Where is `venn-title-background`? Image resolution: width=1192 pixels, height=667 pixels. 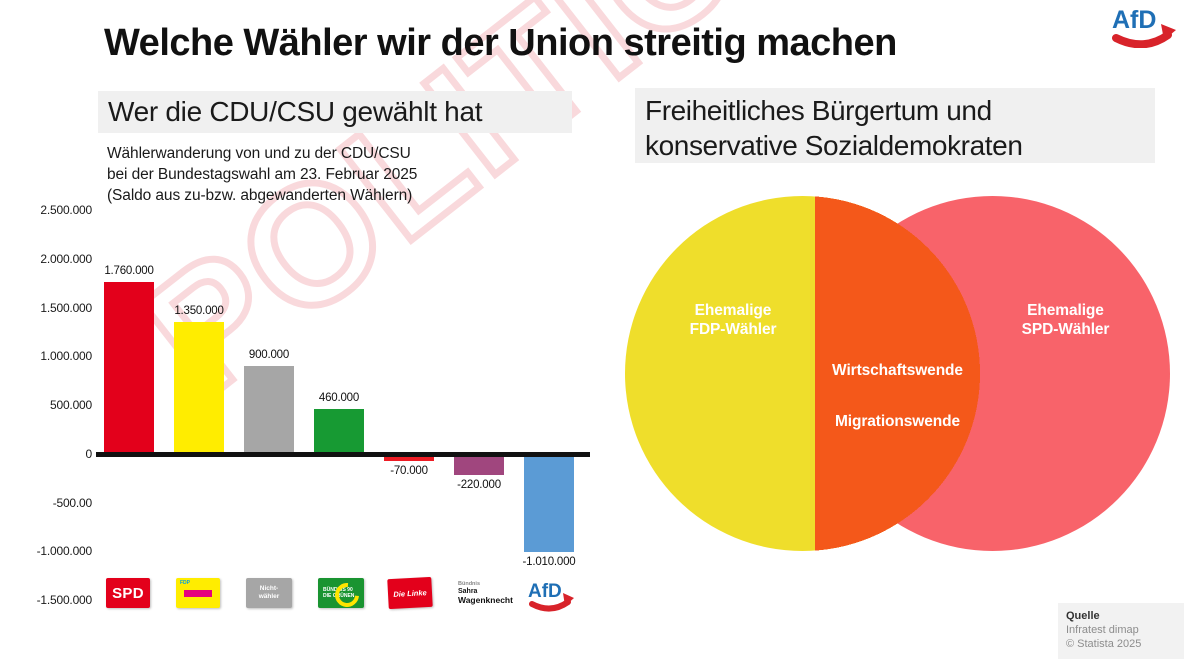 venn-title-background is located at coordinates (895, 125).